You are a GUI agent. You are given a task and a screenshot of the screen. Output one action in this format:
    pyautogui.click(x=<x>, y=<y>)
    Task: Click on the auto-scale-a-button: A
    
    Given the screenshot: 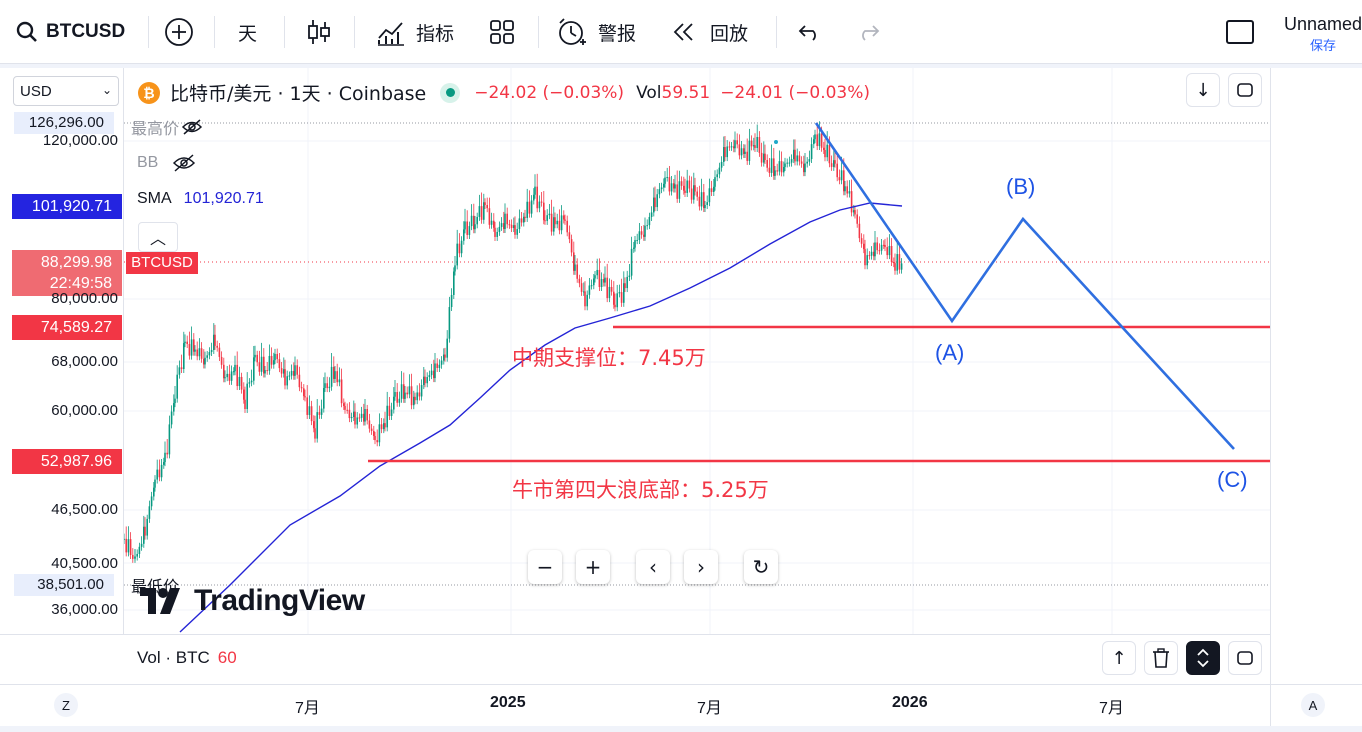 What is the action you would take?
    pyautogui.click(x=1313, y=705)
    